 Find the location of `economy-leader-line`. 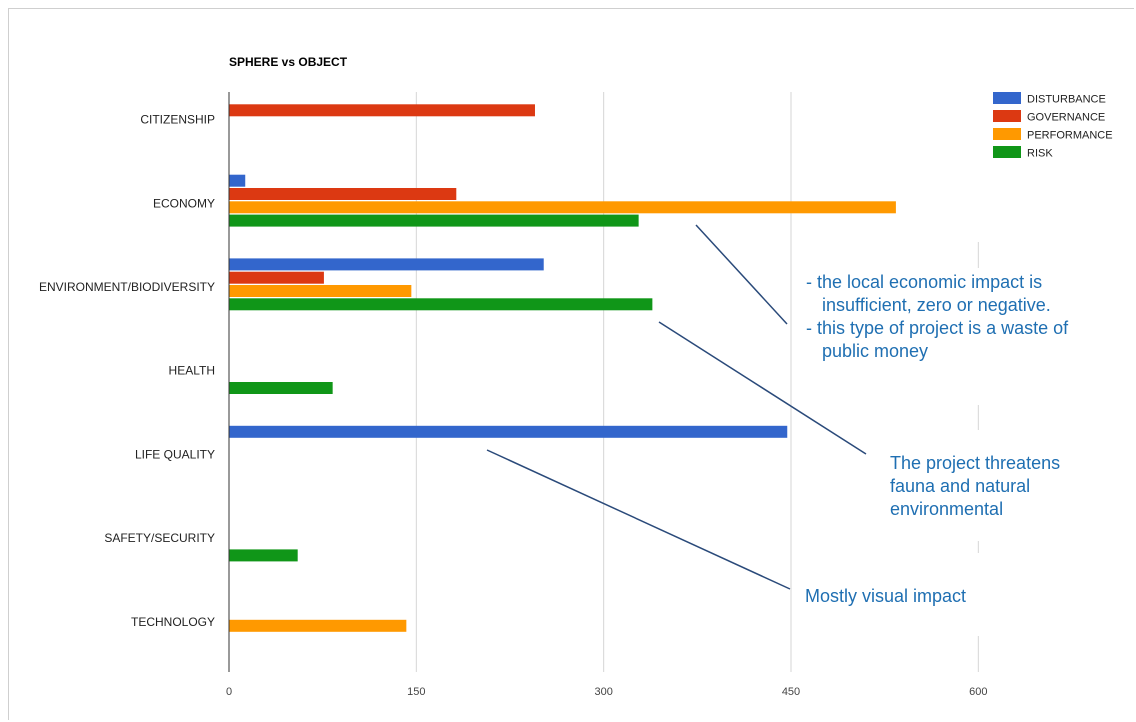

economy-leader-line is located at coordinates (741, 274).